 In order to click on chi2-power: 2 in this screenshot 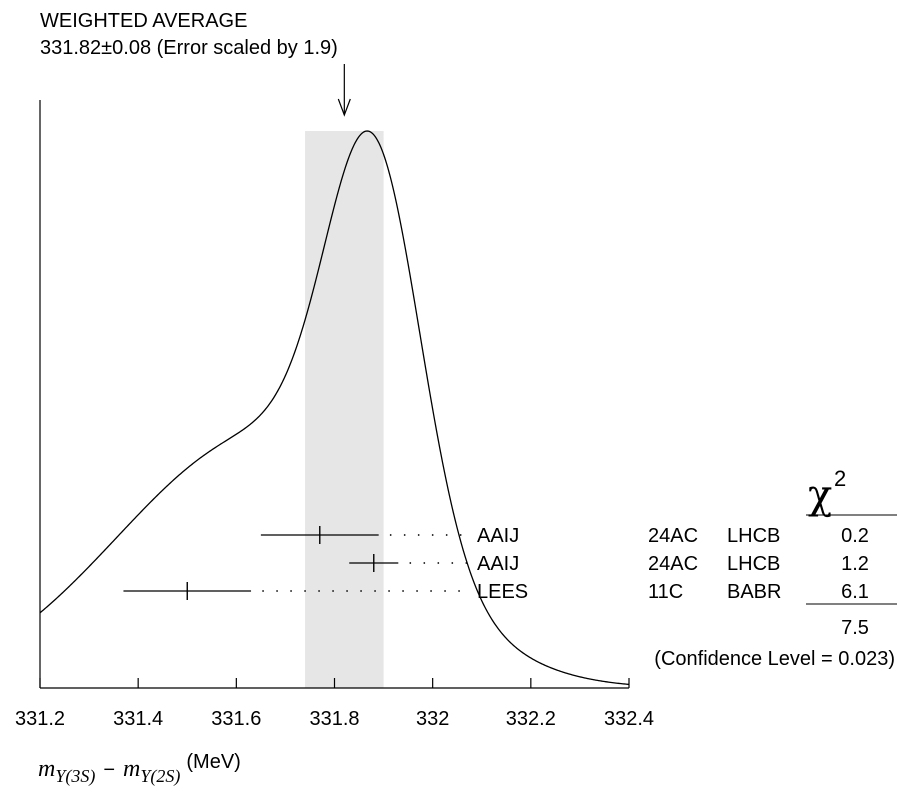, I will do `click(840, 478)`.